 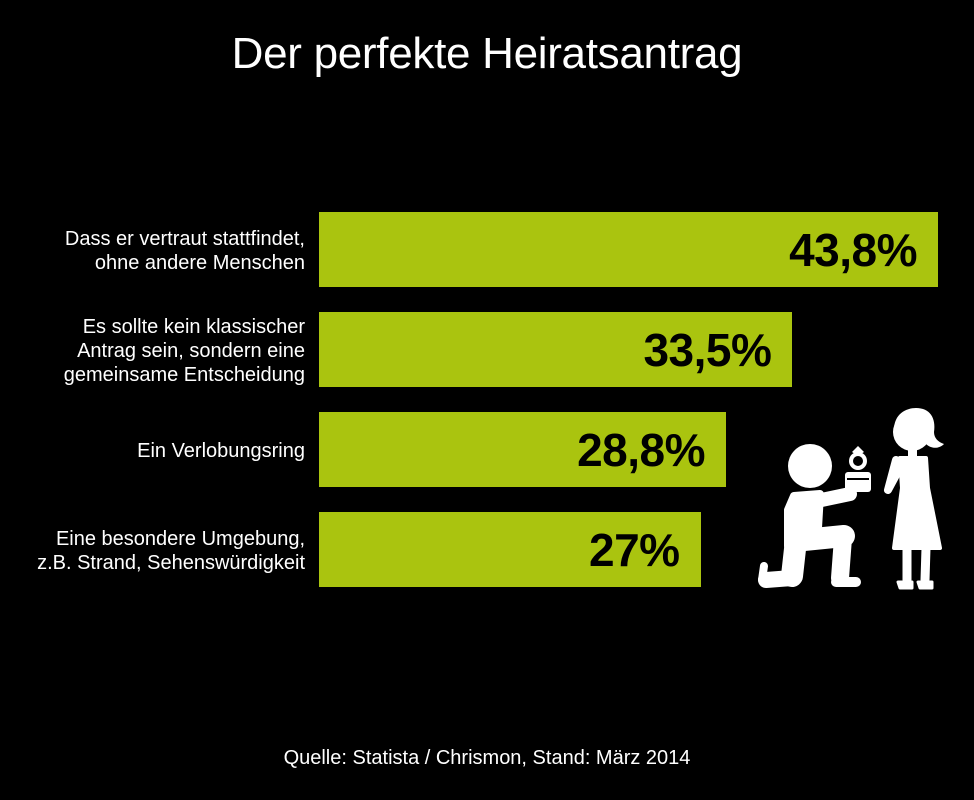 What do you see at coordinates (779, 579) in the screenshot?
I see `man-back-shin` at bounding box center [779, 579].